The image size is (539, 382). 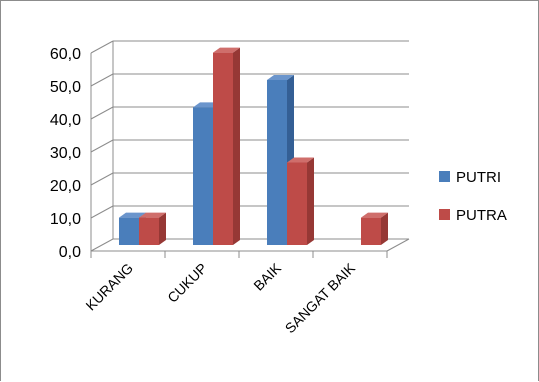 I want to click on y-tick-label: 60,0, so click(x=65, y=54).